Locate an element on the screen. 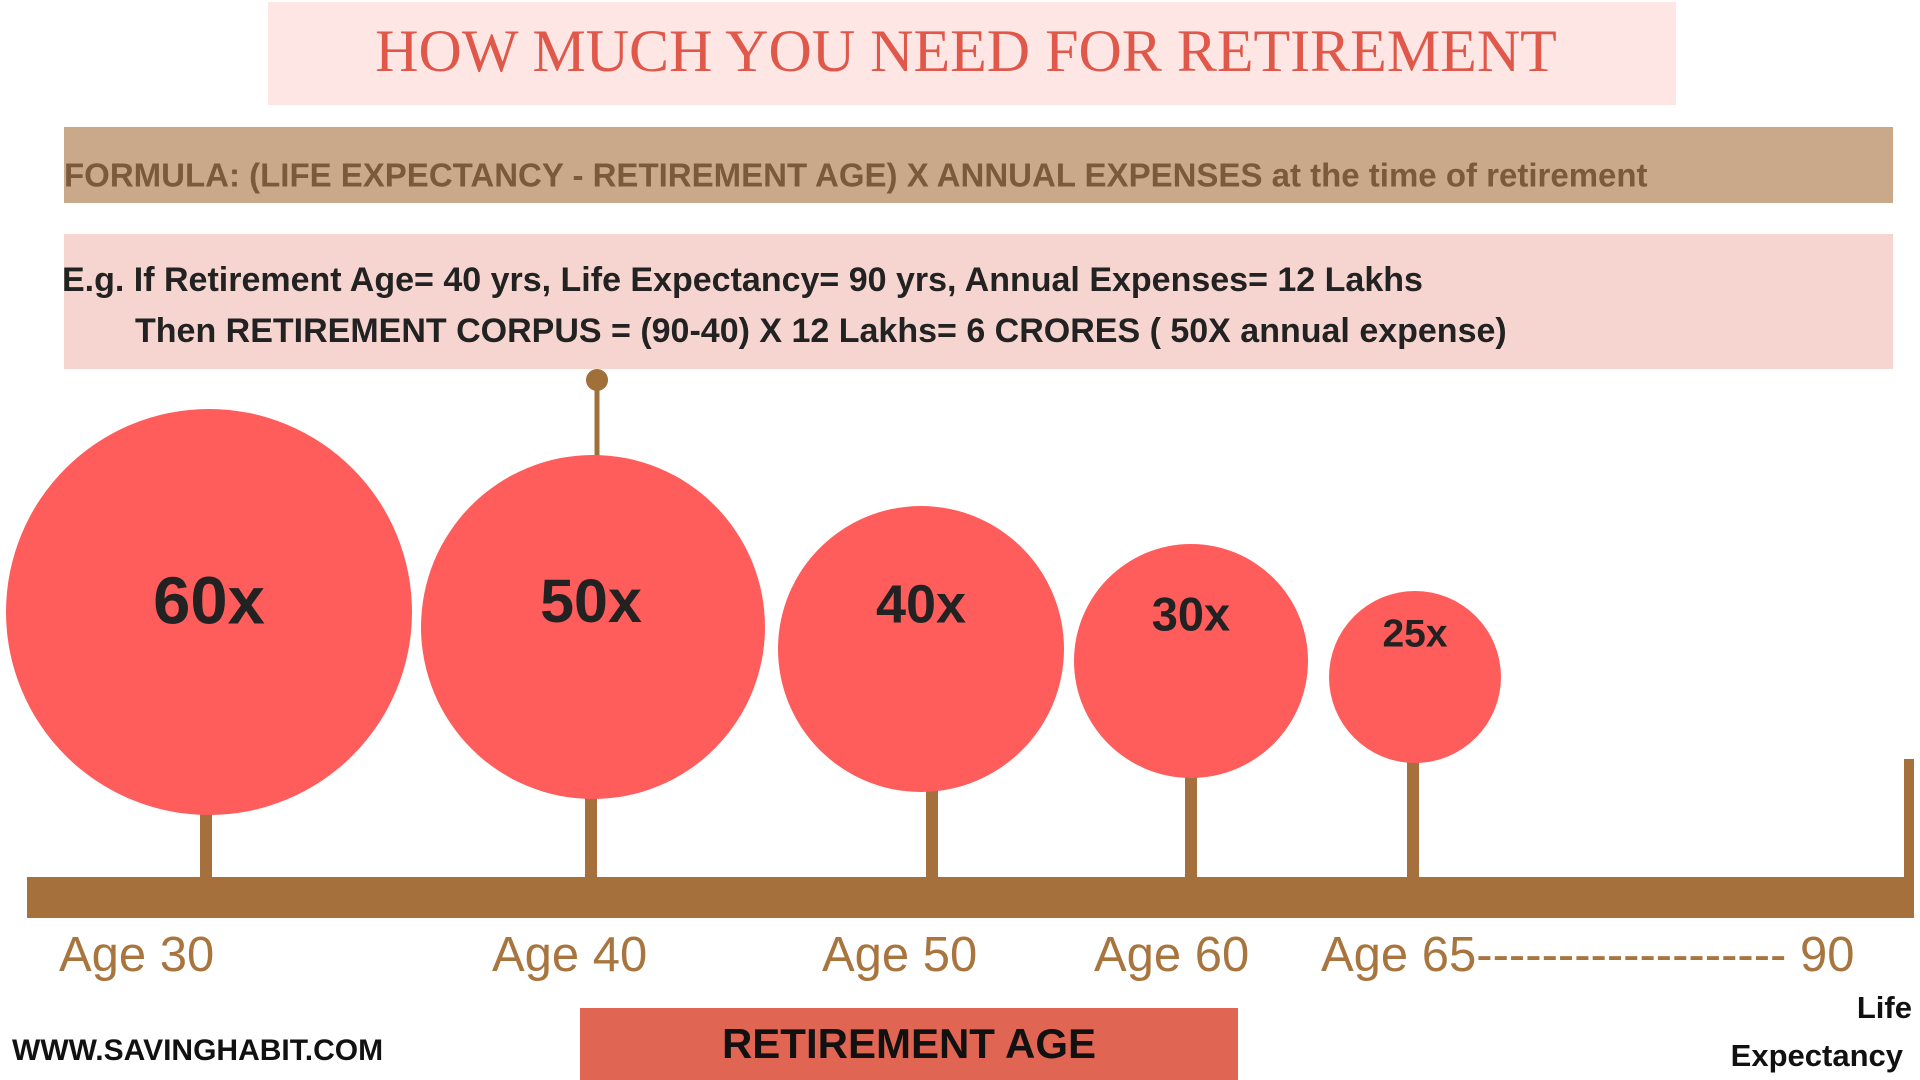 Image resolution: width=1920 pixels, height=1080 pixels. age-label: Age 50 is located at coordinates (899, 955).